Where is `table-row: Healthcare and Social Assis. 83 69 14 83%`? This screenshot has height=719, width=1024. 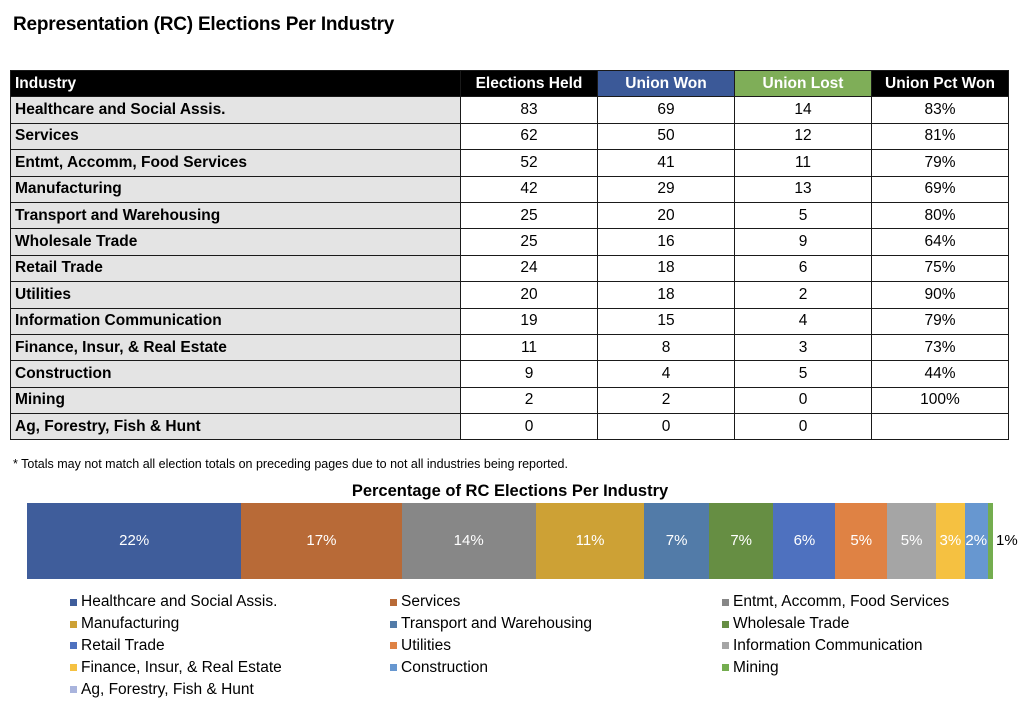
table-row: Healthcare and Social Assis. 83 69 14 83% is located at coordinates (509, 110).